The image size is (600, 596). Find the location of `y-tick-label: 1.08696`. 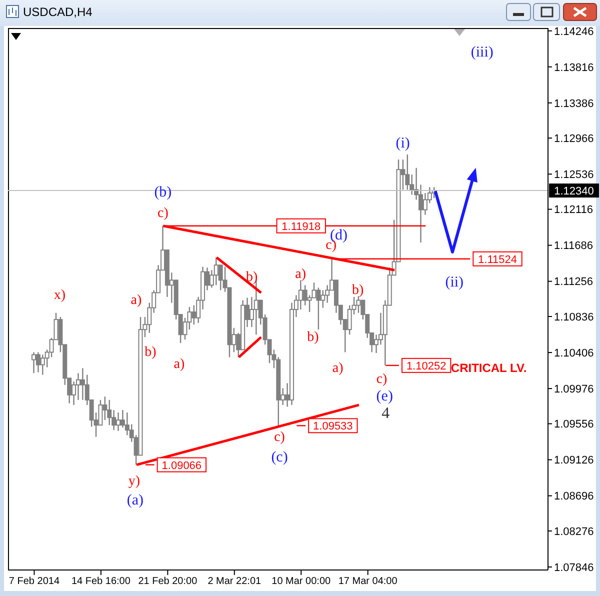

y-tick-label: 1.08696 is located at coordinates (574, 496).